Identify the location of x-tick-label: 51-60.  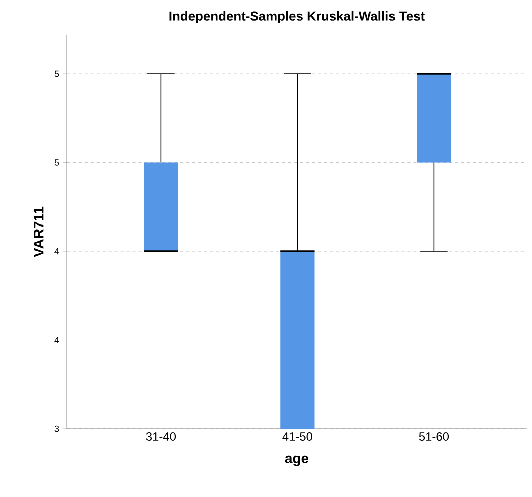
(434, 436).